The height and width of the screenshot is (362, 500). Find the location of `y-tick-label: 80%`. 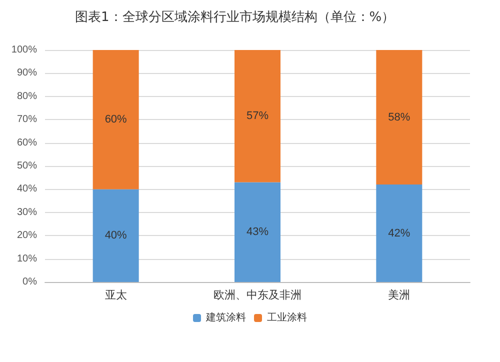

y-tick-label: 80% is located at coordinates (27, 96).